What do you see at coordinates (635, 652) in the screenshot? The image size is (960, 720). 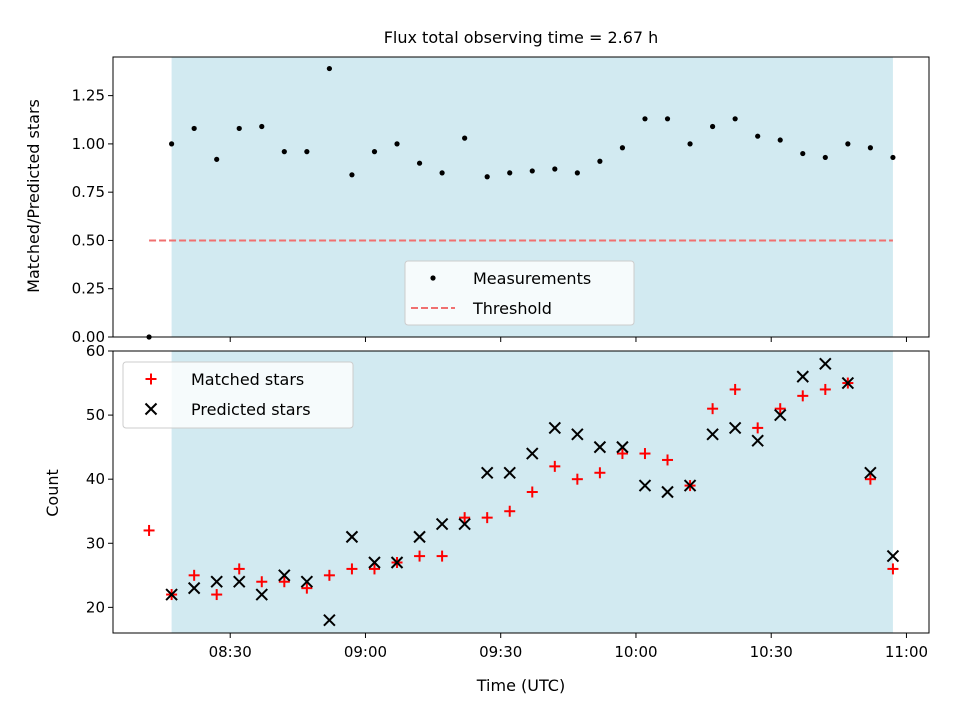 I see `x-tick-label: 10:00` at bounding box center [635, 652].